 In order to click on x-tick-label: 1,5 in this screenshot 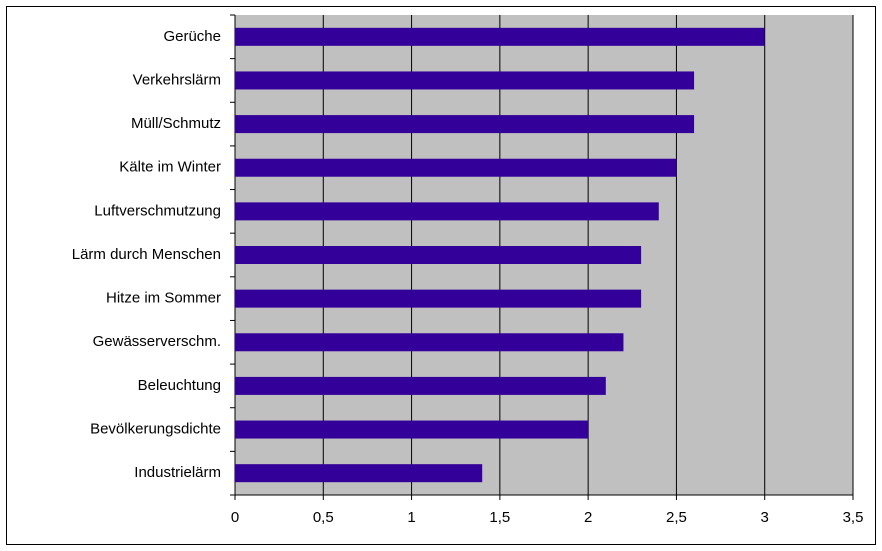, I will do `click(499, 517)`.